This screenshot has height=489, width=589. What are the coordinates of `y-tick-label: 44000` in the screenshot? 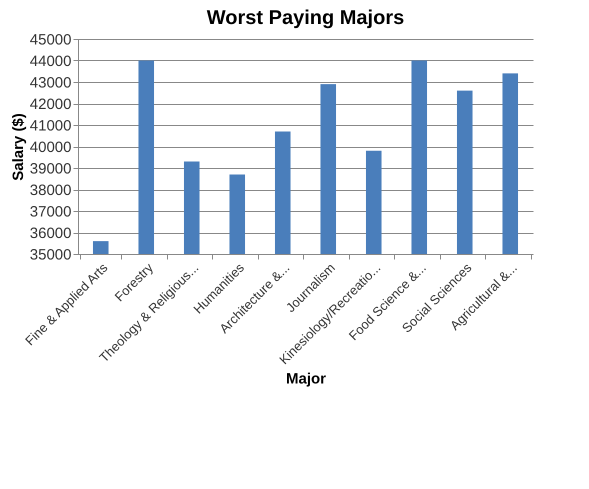 It's located at (51, 61).